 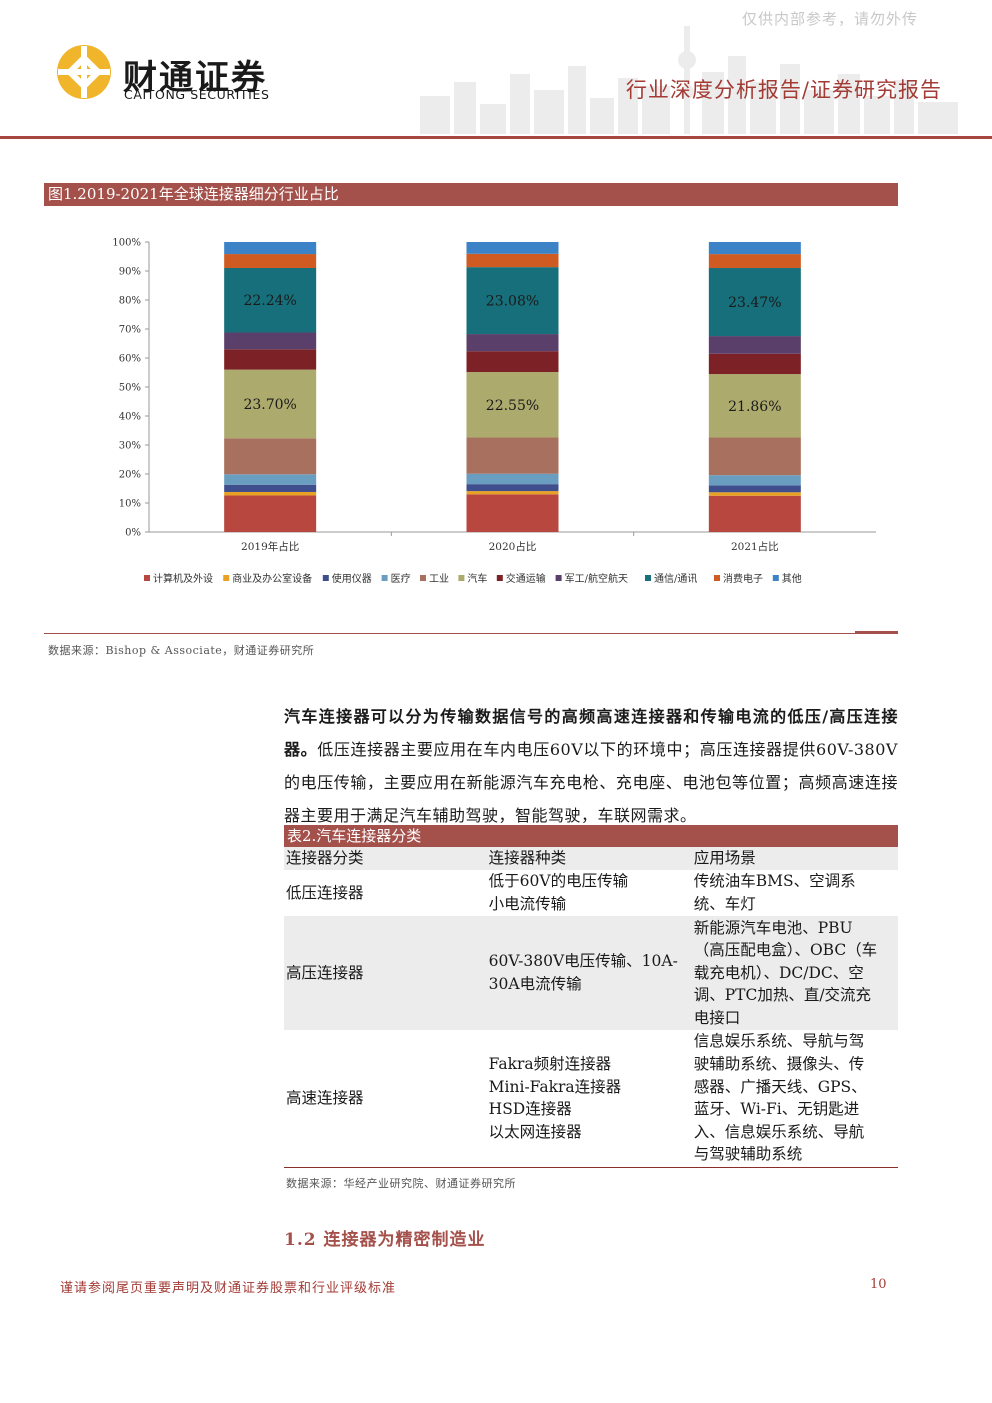 What do you see at coordinates (776, 1109) in the screenshot?
I see `scene-line: 蓝牙、Wi-Fi、无钥匙进` at bounding box center [776, 1109].